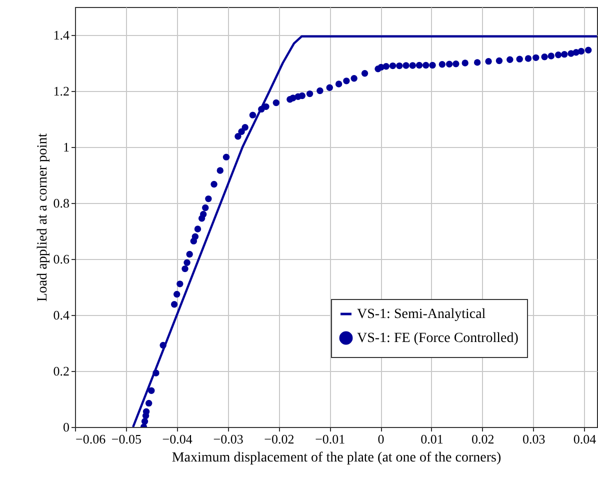 The height and width of the screenshot is (479, 598). I want to click on y-tick-label: 1.2, so click(61, 91).